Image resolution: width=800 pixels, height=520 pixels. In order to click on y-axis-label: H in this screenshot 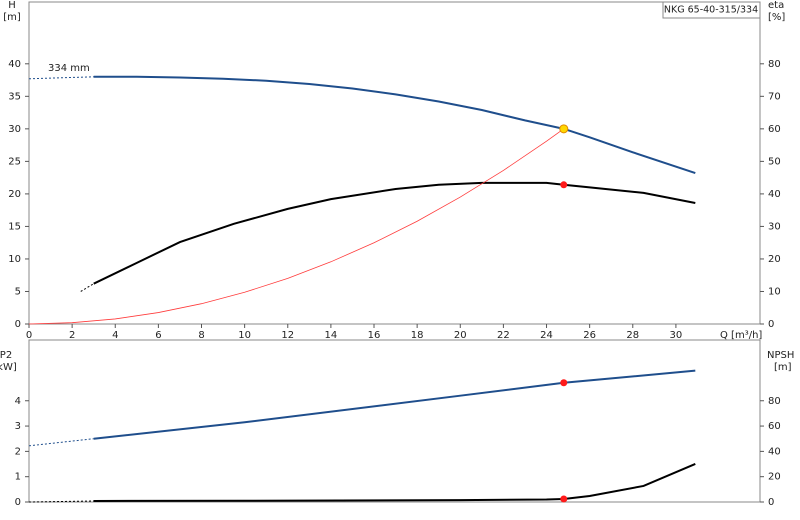, I will do `click(12, 5)`.